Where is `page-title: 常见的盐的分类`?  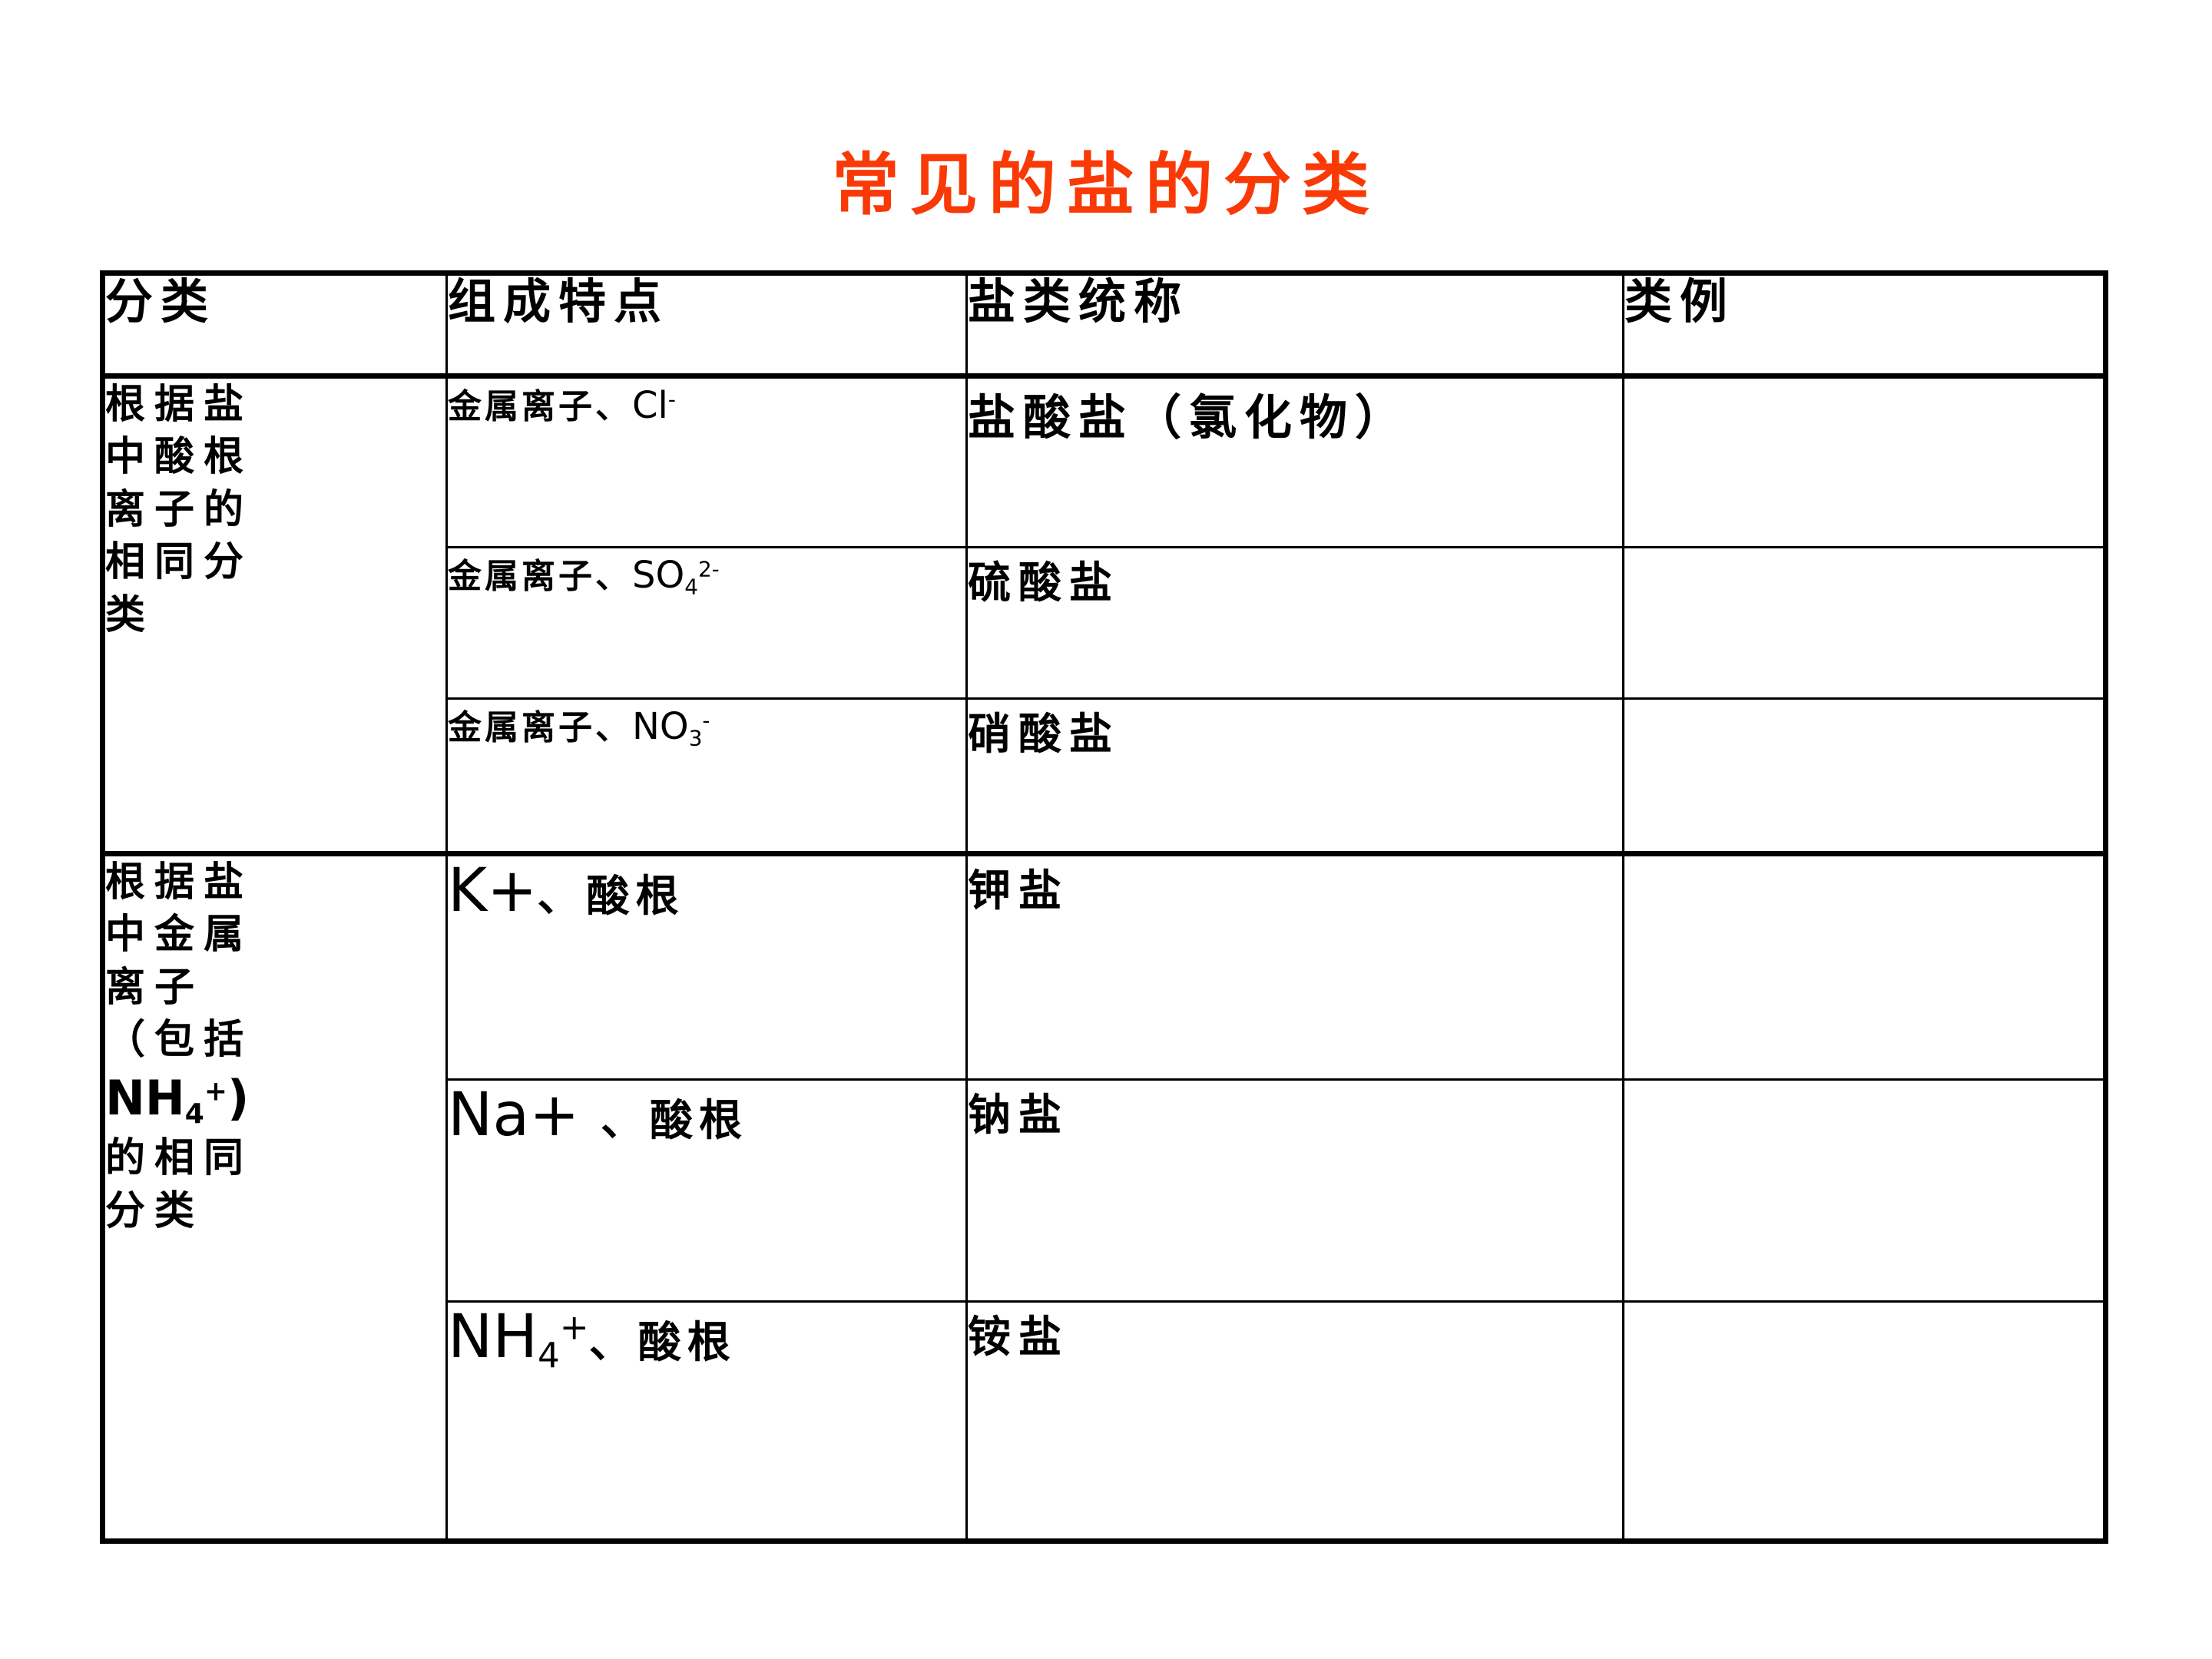 page-title: 常见的盐的分类 is located at coordinates (1105, 184).